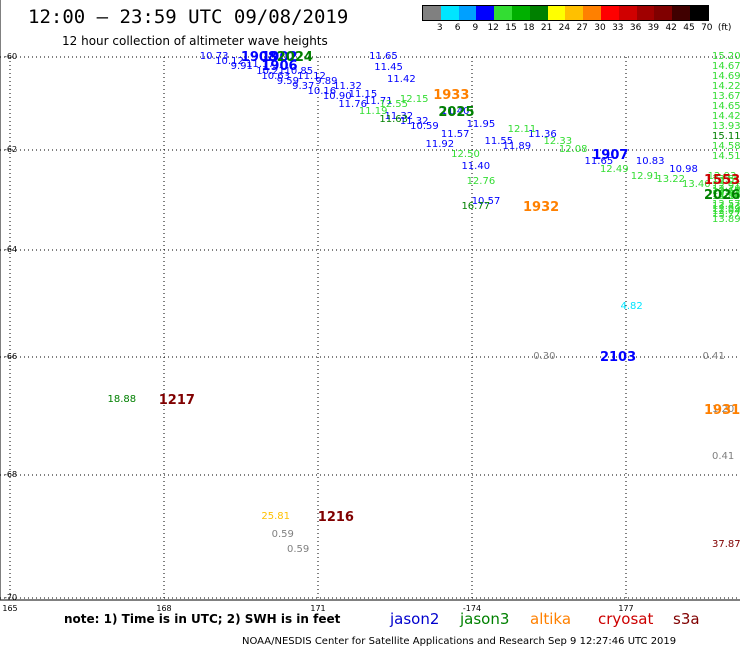 The height and width of the screenshot is (650, 740). I want to click on legend-labels: 3 6 9 12 15 18 21 24 27 30 33 36 39 42 45 70 (ft), so click(576, 28).